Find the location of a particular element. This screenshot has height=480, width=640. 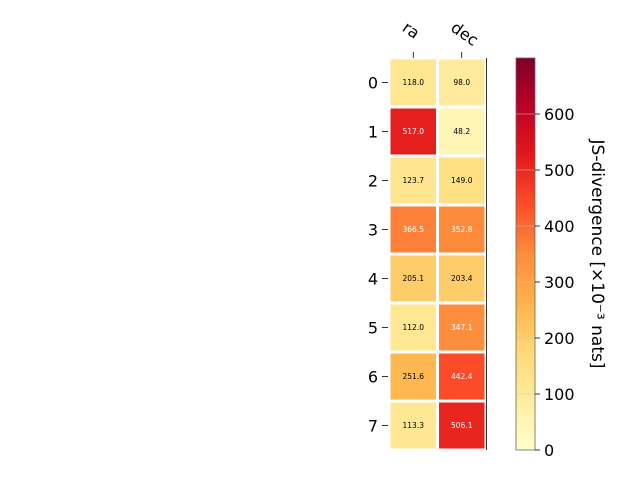

cell-value-label: 203.4 is located at coordinates (462, 278).